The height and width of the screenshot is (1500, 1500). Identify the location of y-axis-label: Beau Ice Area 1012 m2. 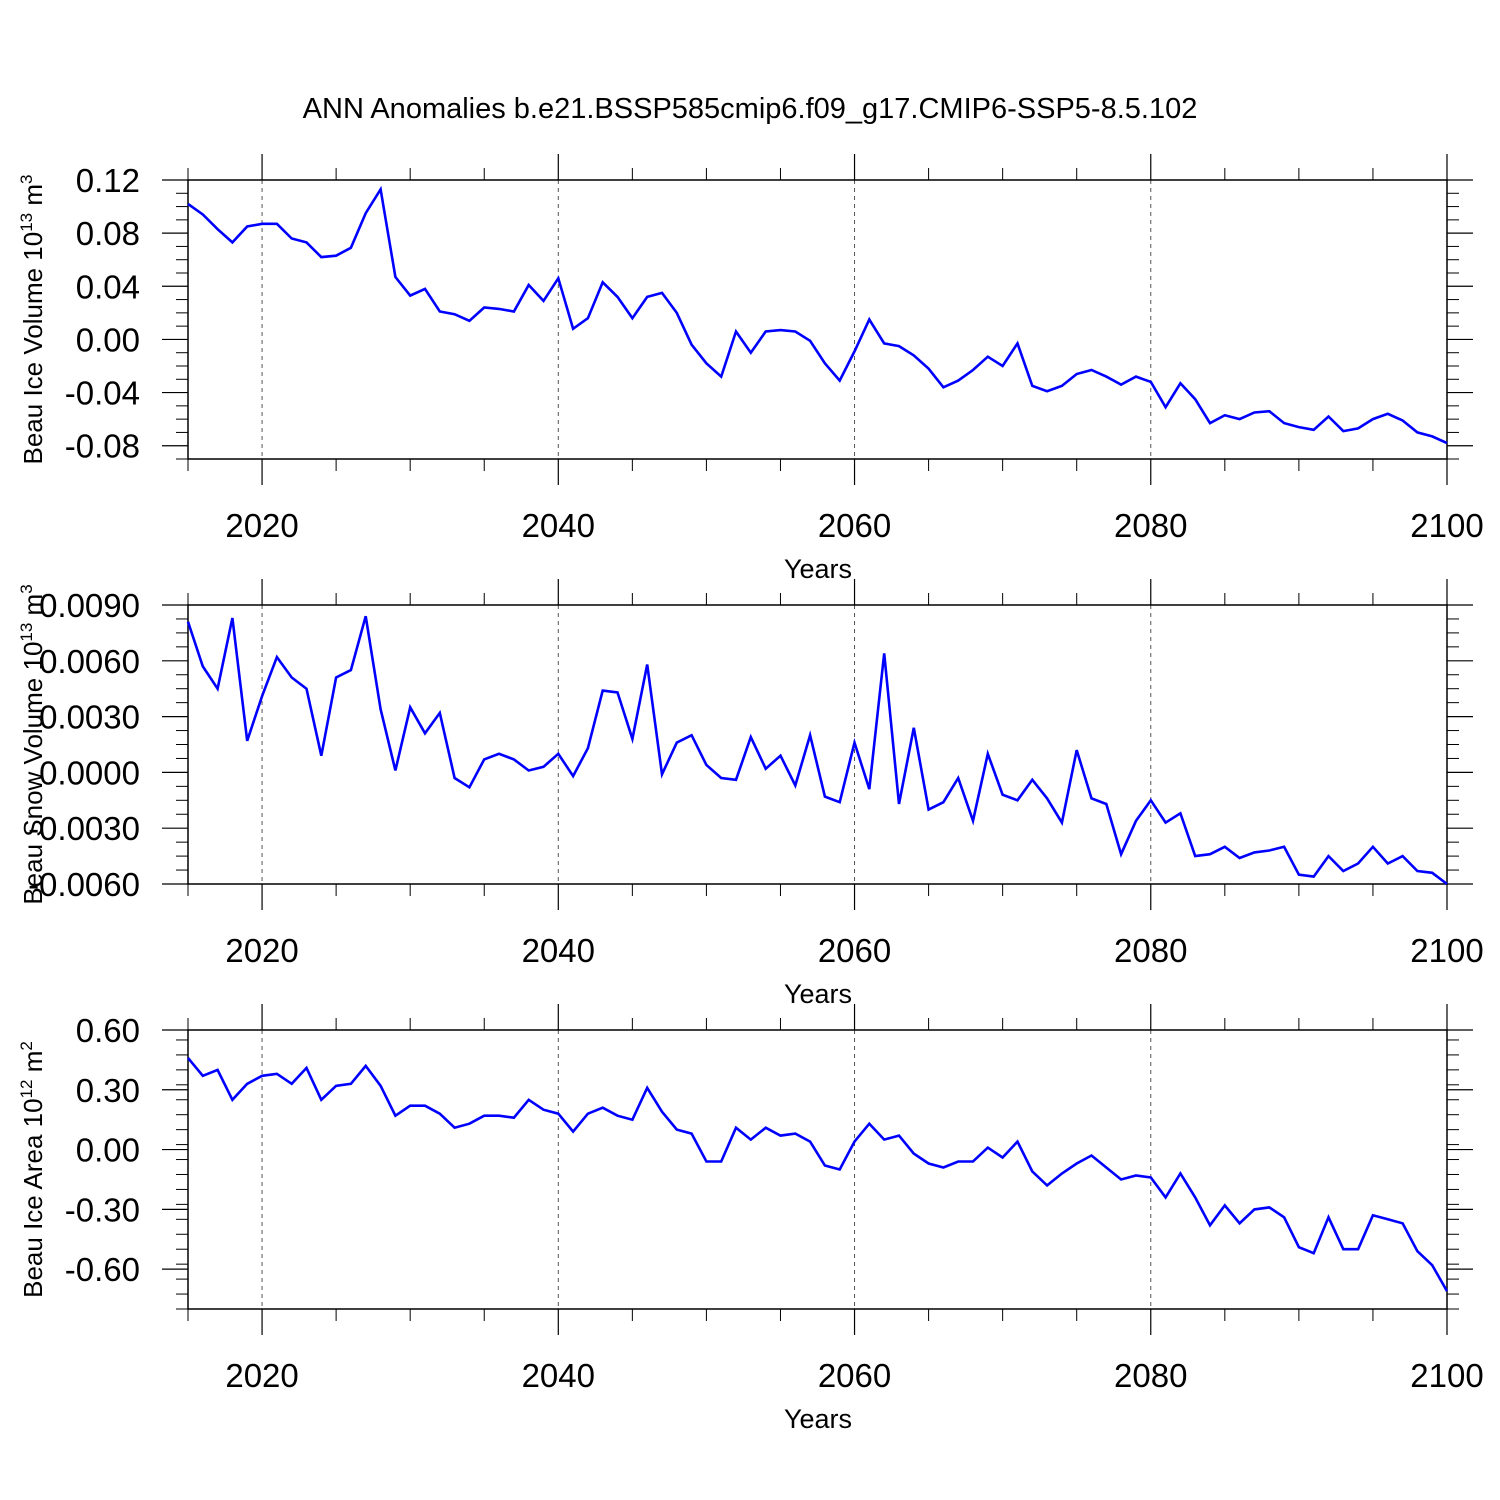
(32, 1169).